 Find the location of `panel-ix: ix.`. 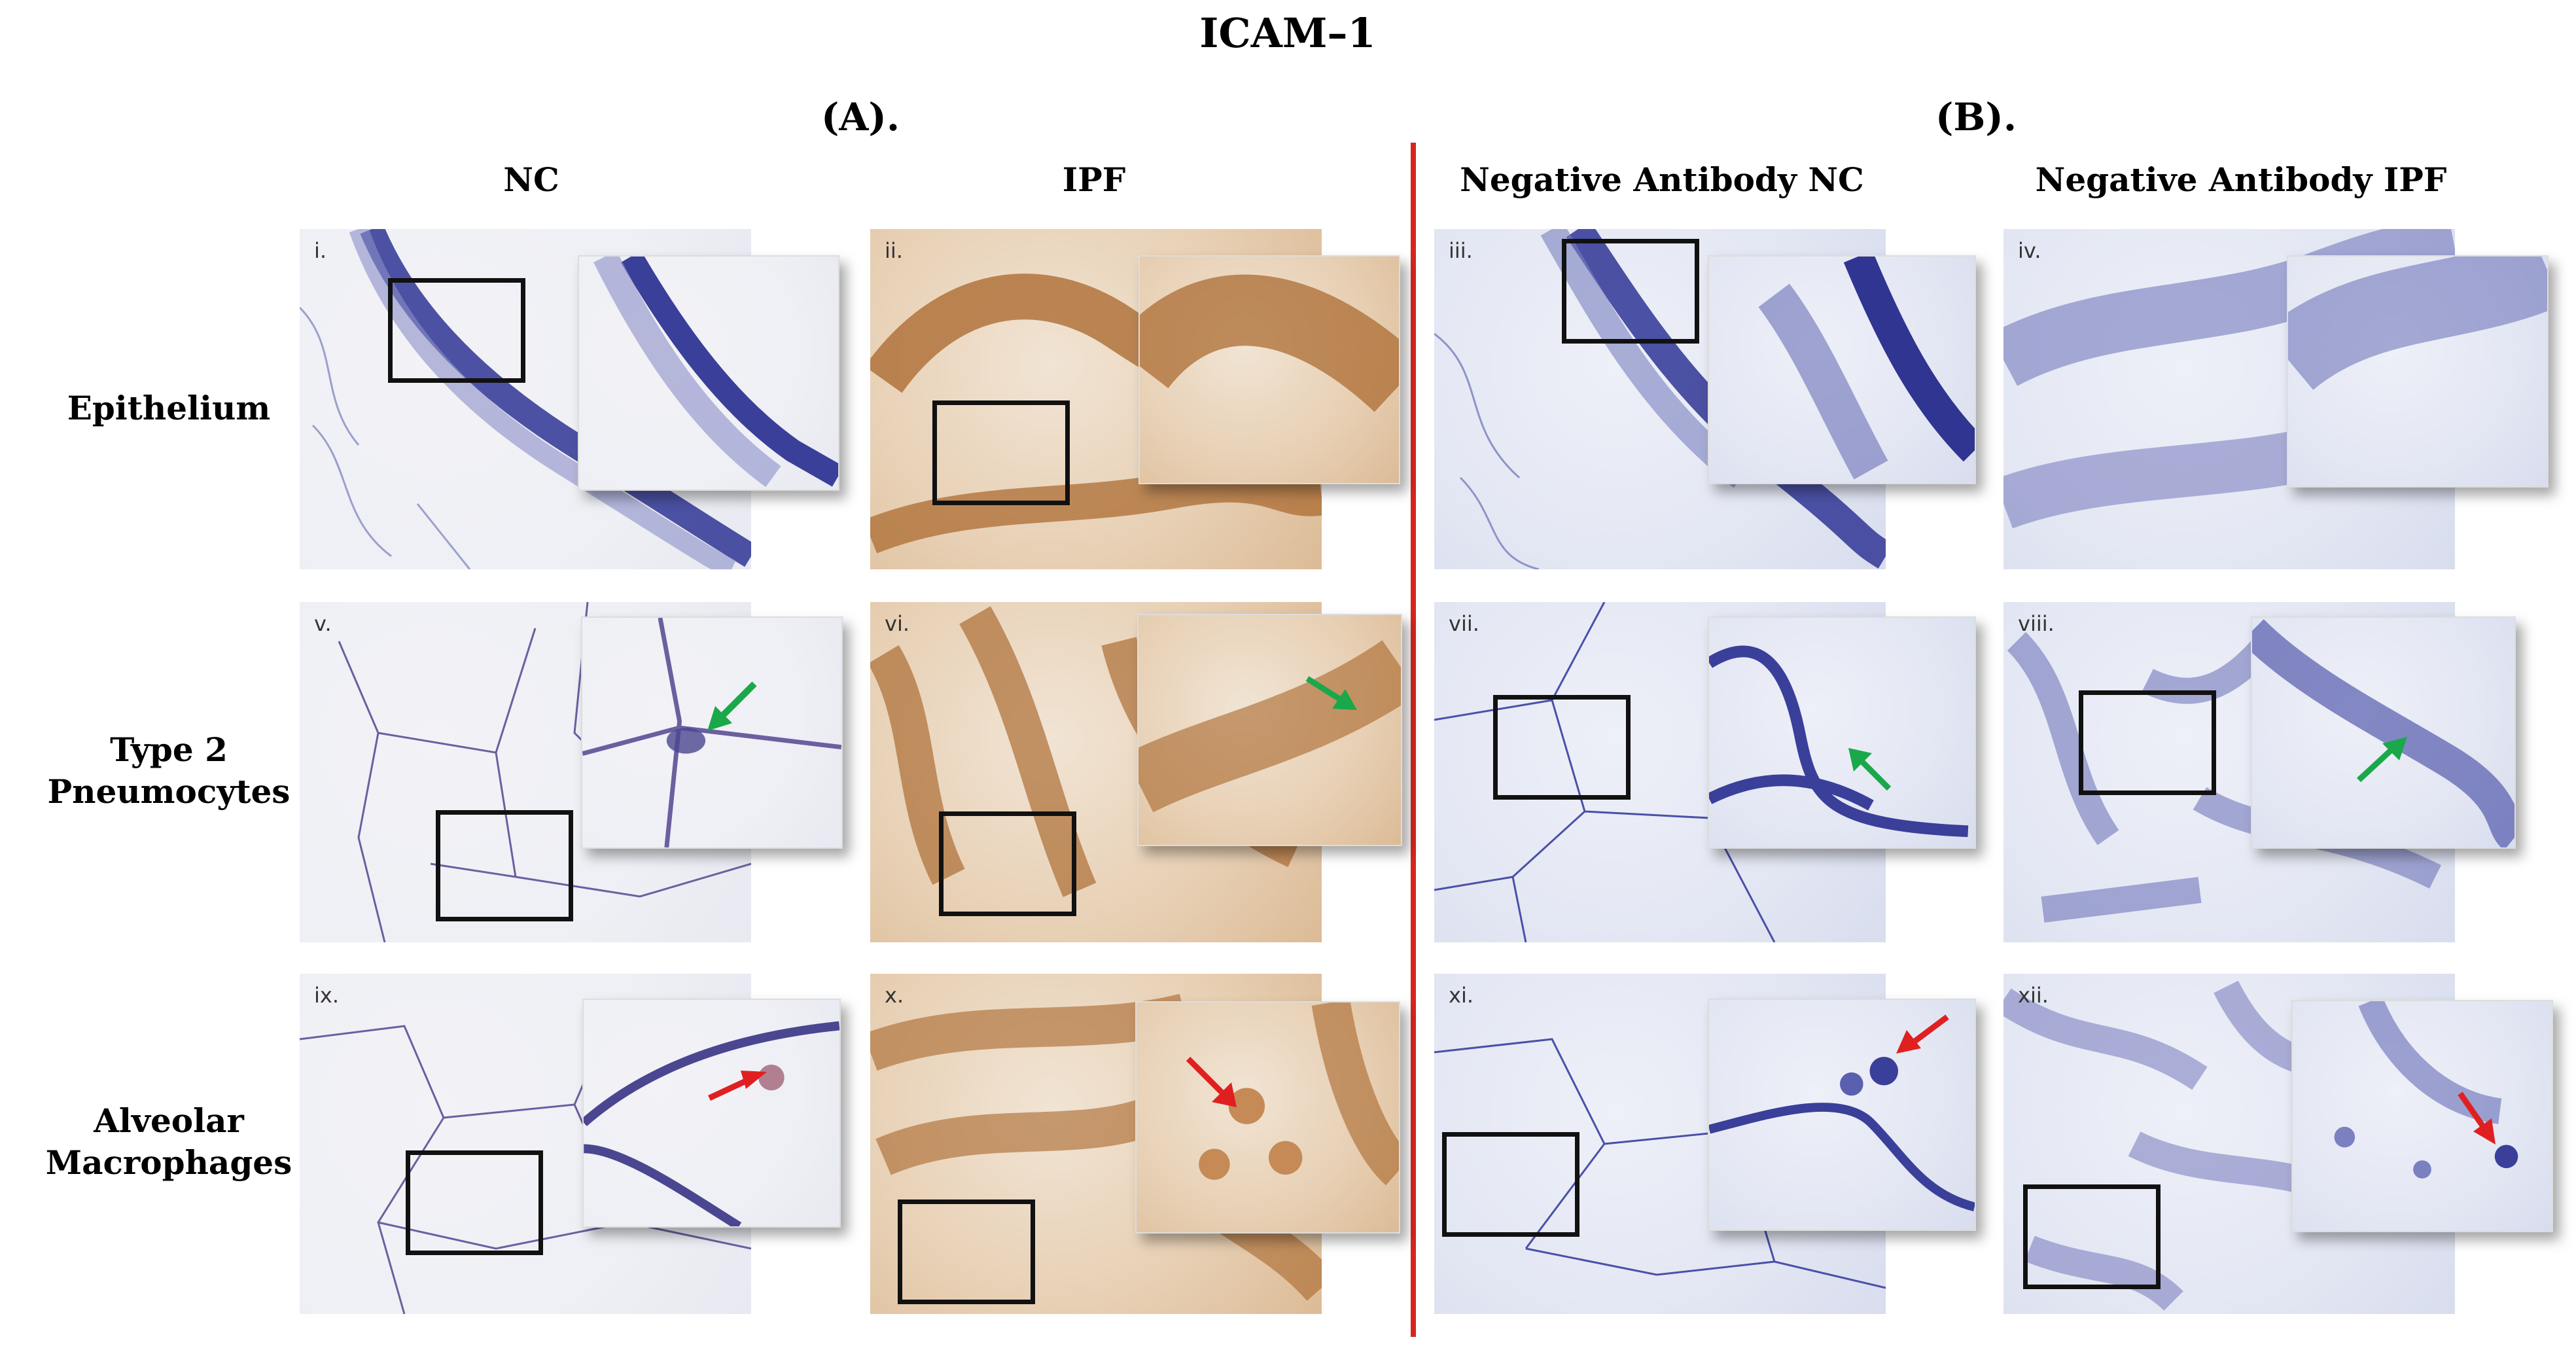

panel-ix: ix. is located at coordinates (570, 1144).